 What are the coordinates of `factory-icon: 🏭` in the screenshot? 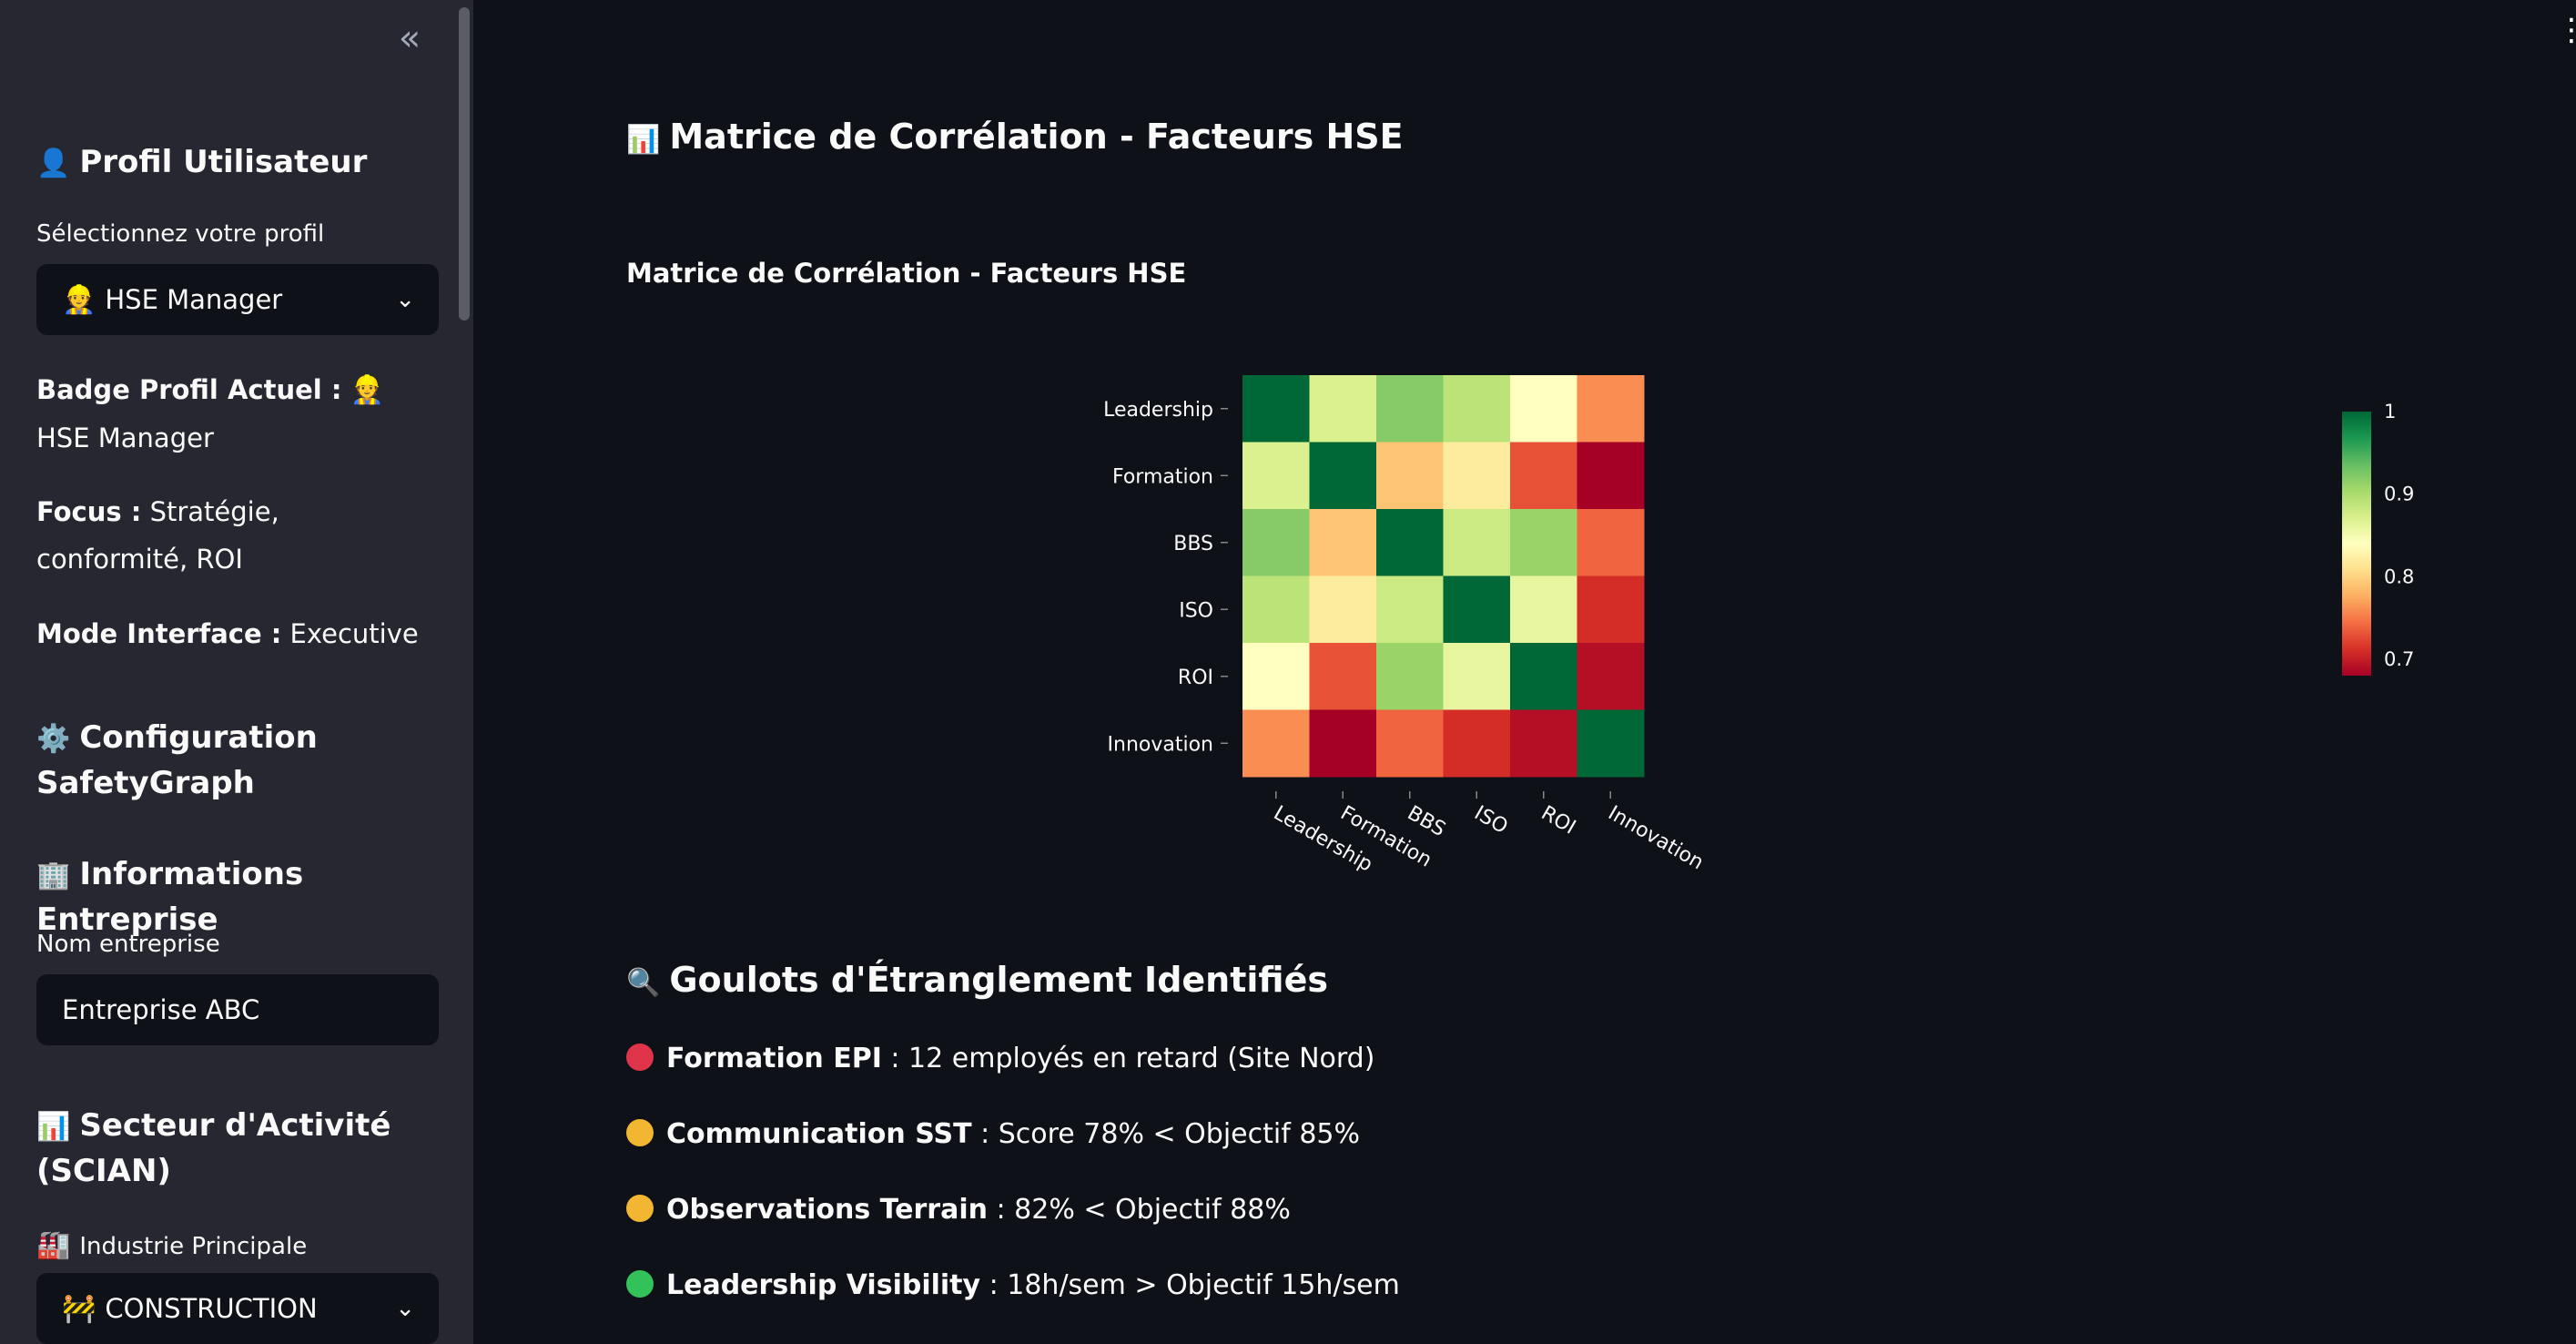 It's located at (53, 1245).